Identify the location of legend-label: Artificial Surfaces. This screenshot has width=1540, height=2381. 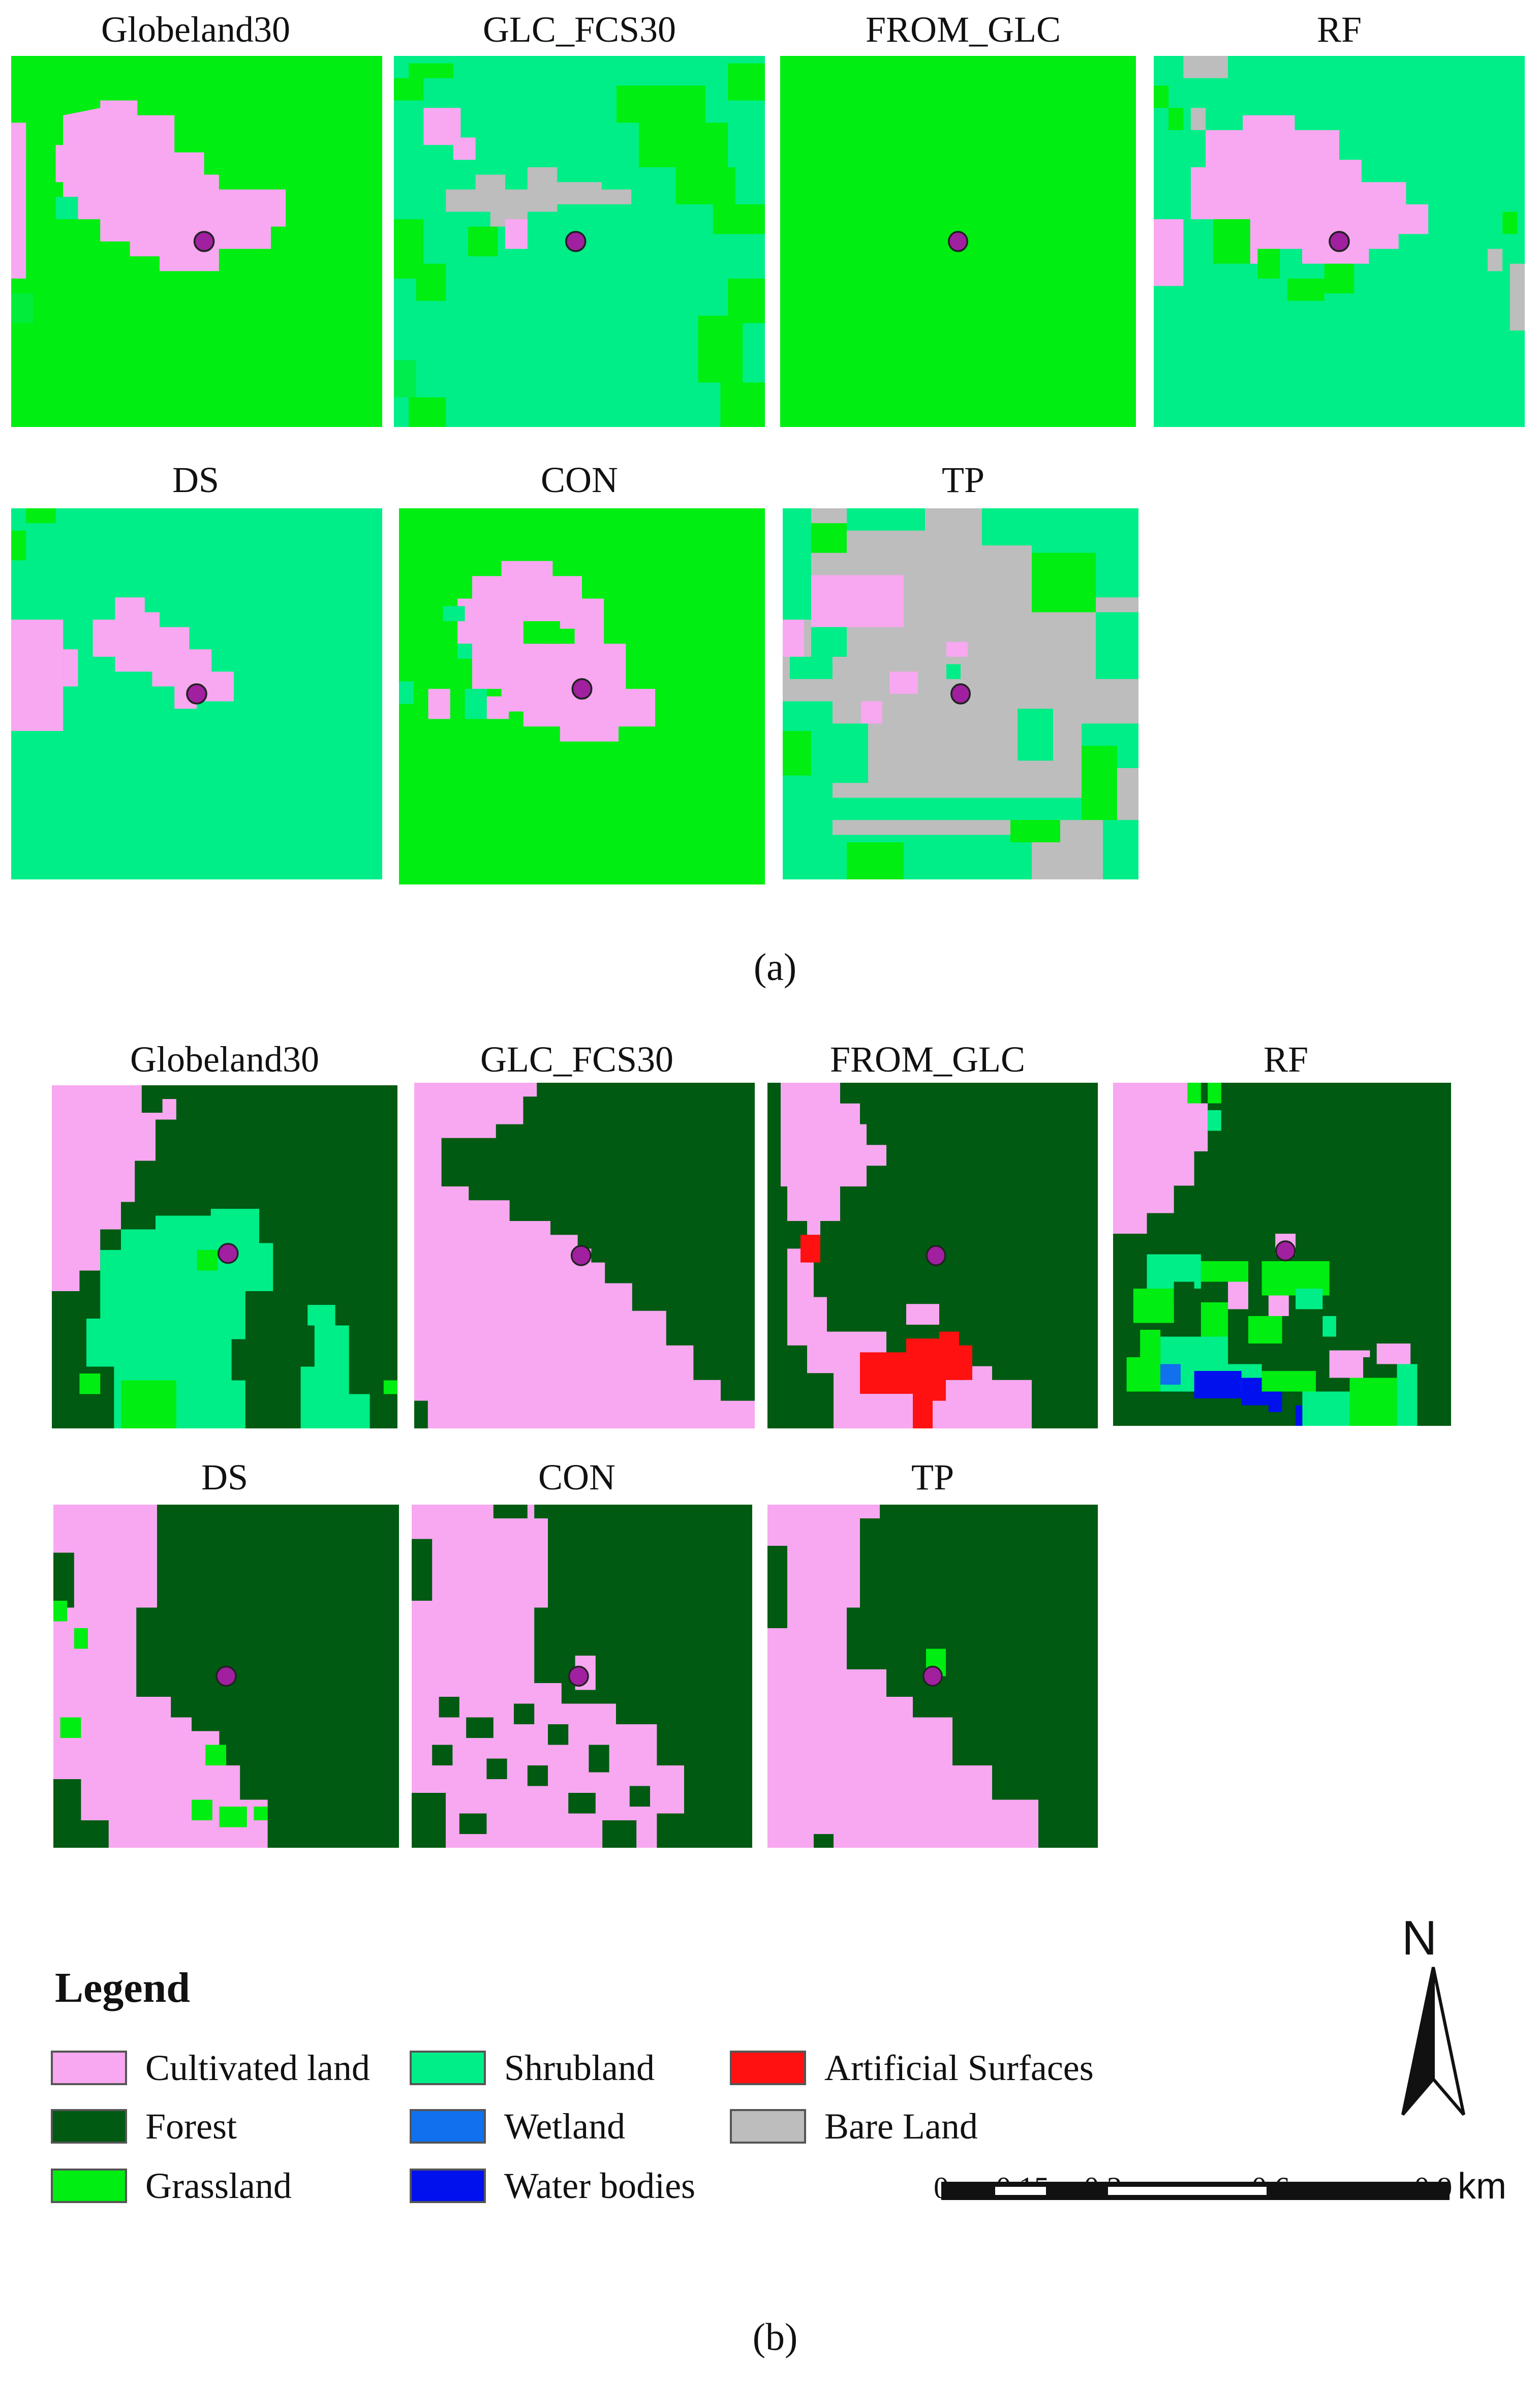
(959, 2067).